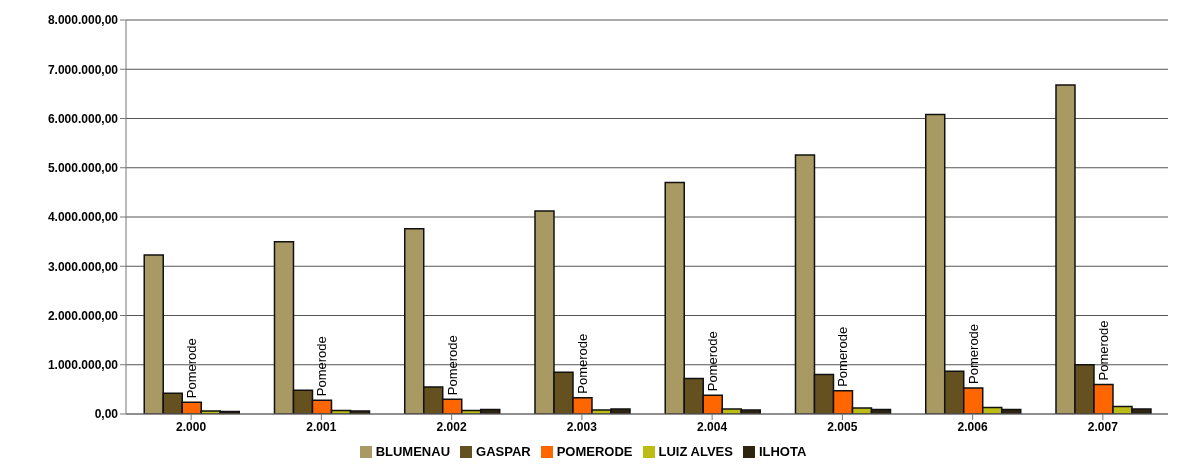 This screenshot has height=470, width=1196. I want to click on y-tick-label: 1.000.000,00, so click(83, 365).